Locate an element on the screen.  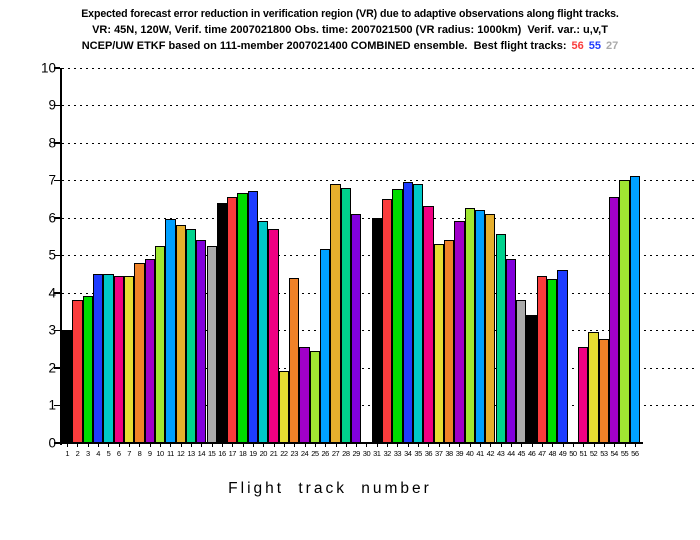
x-tick-label-6: 6 is located at coordinates (118, 453).